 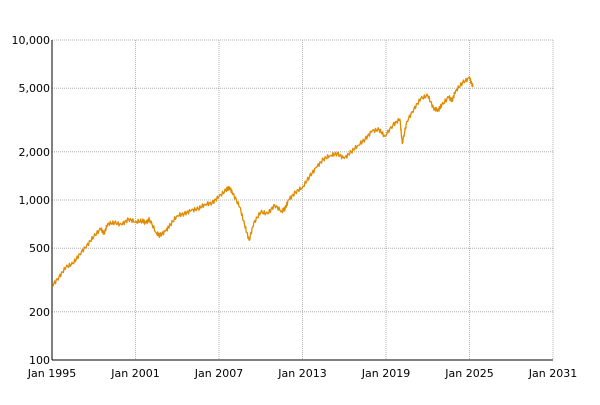 What do you see at coordinates (31, 40) in the screenshot?
I see `y-tick-label: 10,000` at bounding box center [31, 40].